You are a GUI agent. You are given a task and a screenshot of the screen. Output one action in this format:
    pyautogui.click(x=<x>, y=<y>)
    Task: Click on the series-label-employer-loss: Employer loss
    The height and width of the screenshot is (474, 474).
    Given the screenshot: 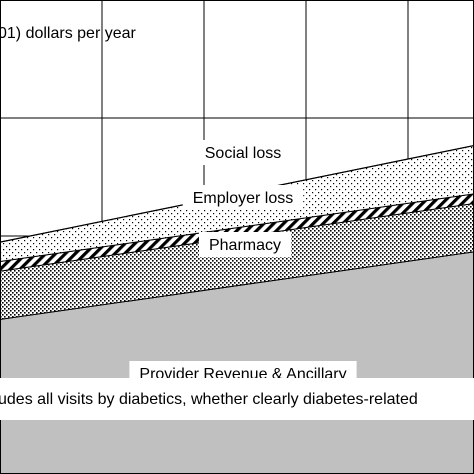 What is the action you would take?
    pyautogui.click(x=243, y=197)
    